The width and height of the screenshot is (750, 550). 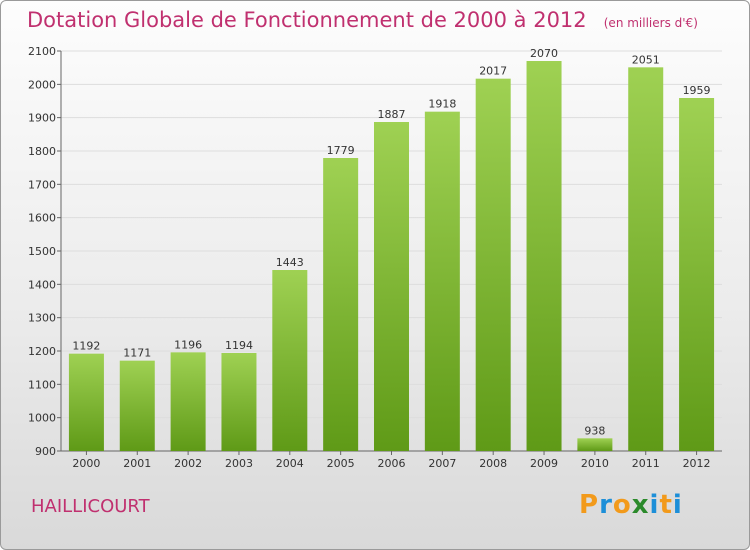 What do you see at coordinates (137, 353) in the screenshot?
I see `value-label: 1171` at bounding box center [137, 353].